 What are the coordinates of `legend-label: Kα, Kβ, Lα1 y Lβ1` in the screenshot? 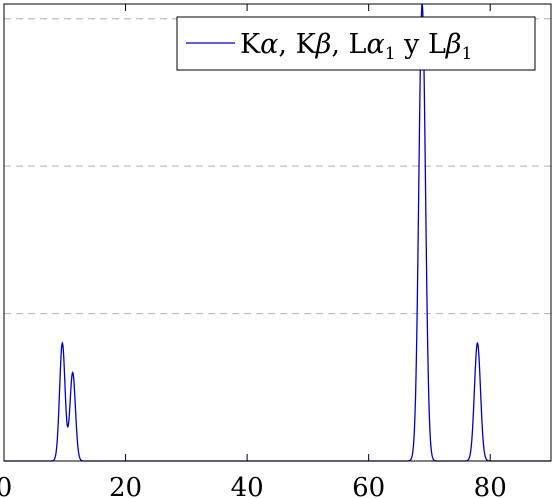 It's located at (356, 46).